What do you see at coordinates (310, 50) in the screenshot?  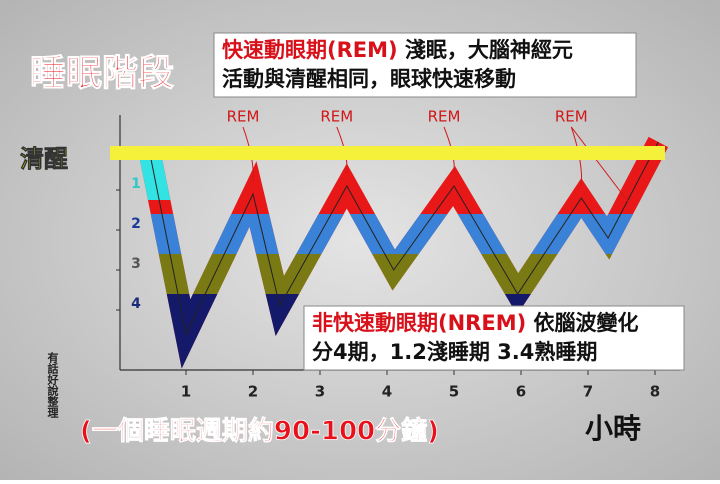 I see `rem-term: 快速動眼期(REM)` at bounding box center [310, 50].